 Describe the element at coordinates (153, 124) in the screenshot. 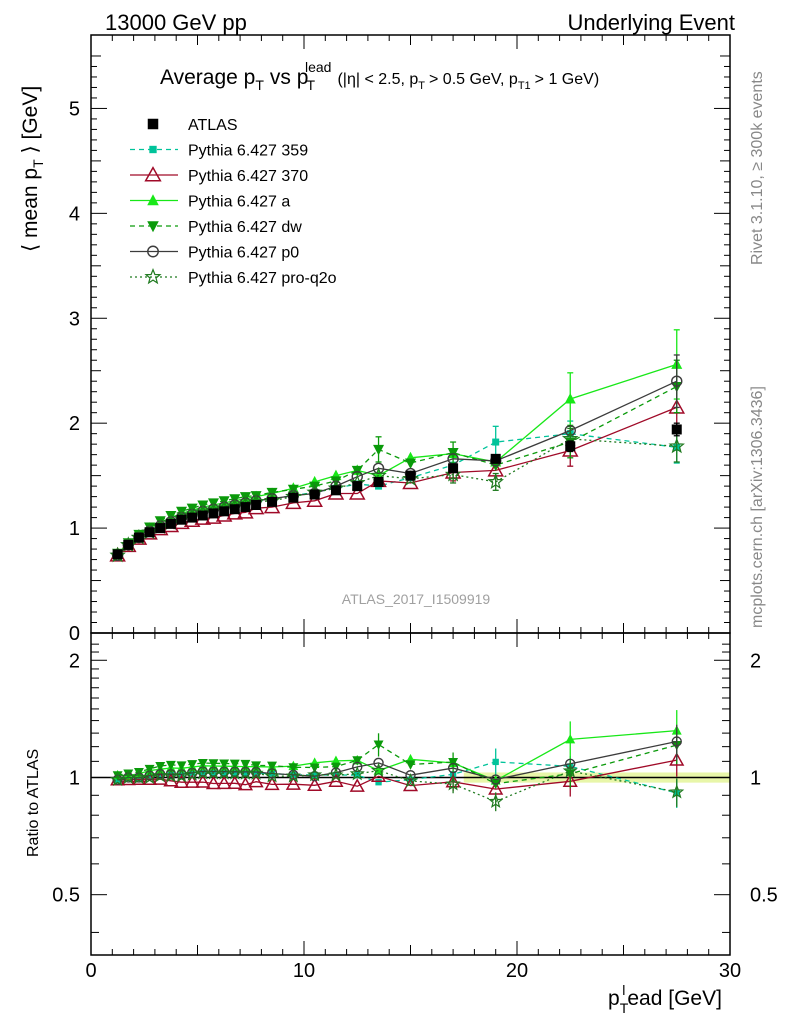

I see `legend-marker-atlas` at that location.